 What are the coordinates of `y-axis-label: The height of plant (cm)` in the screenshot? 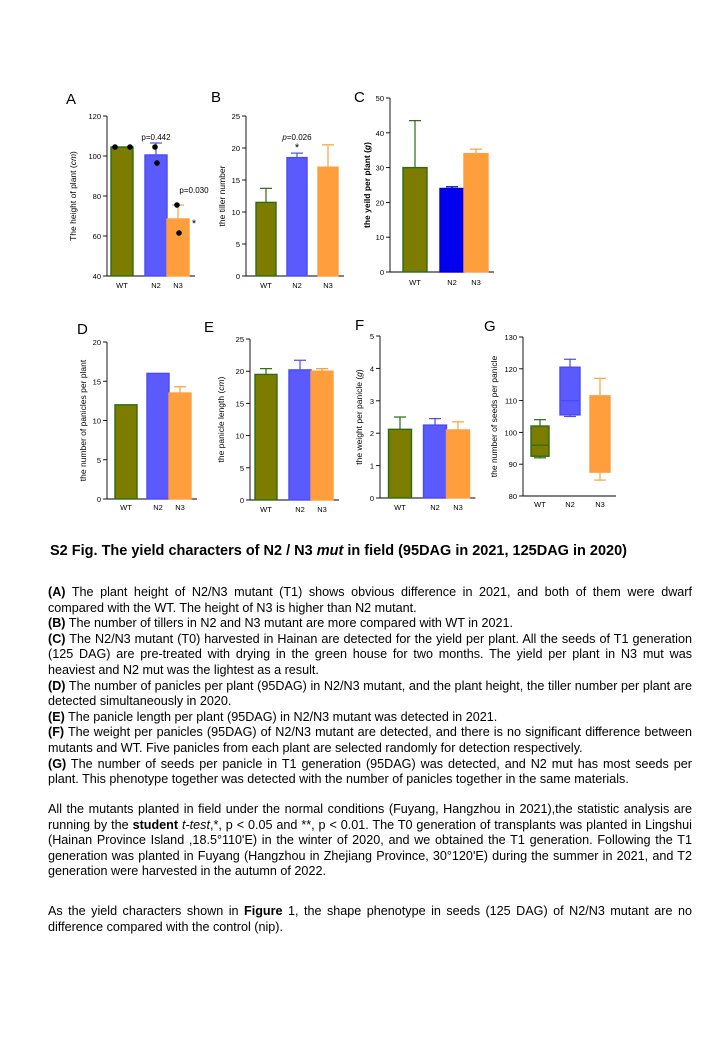 It's located at (73, 196).